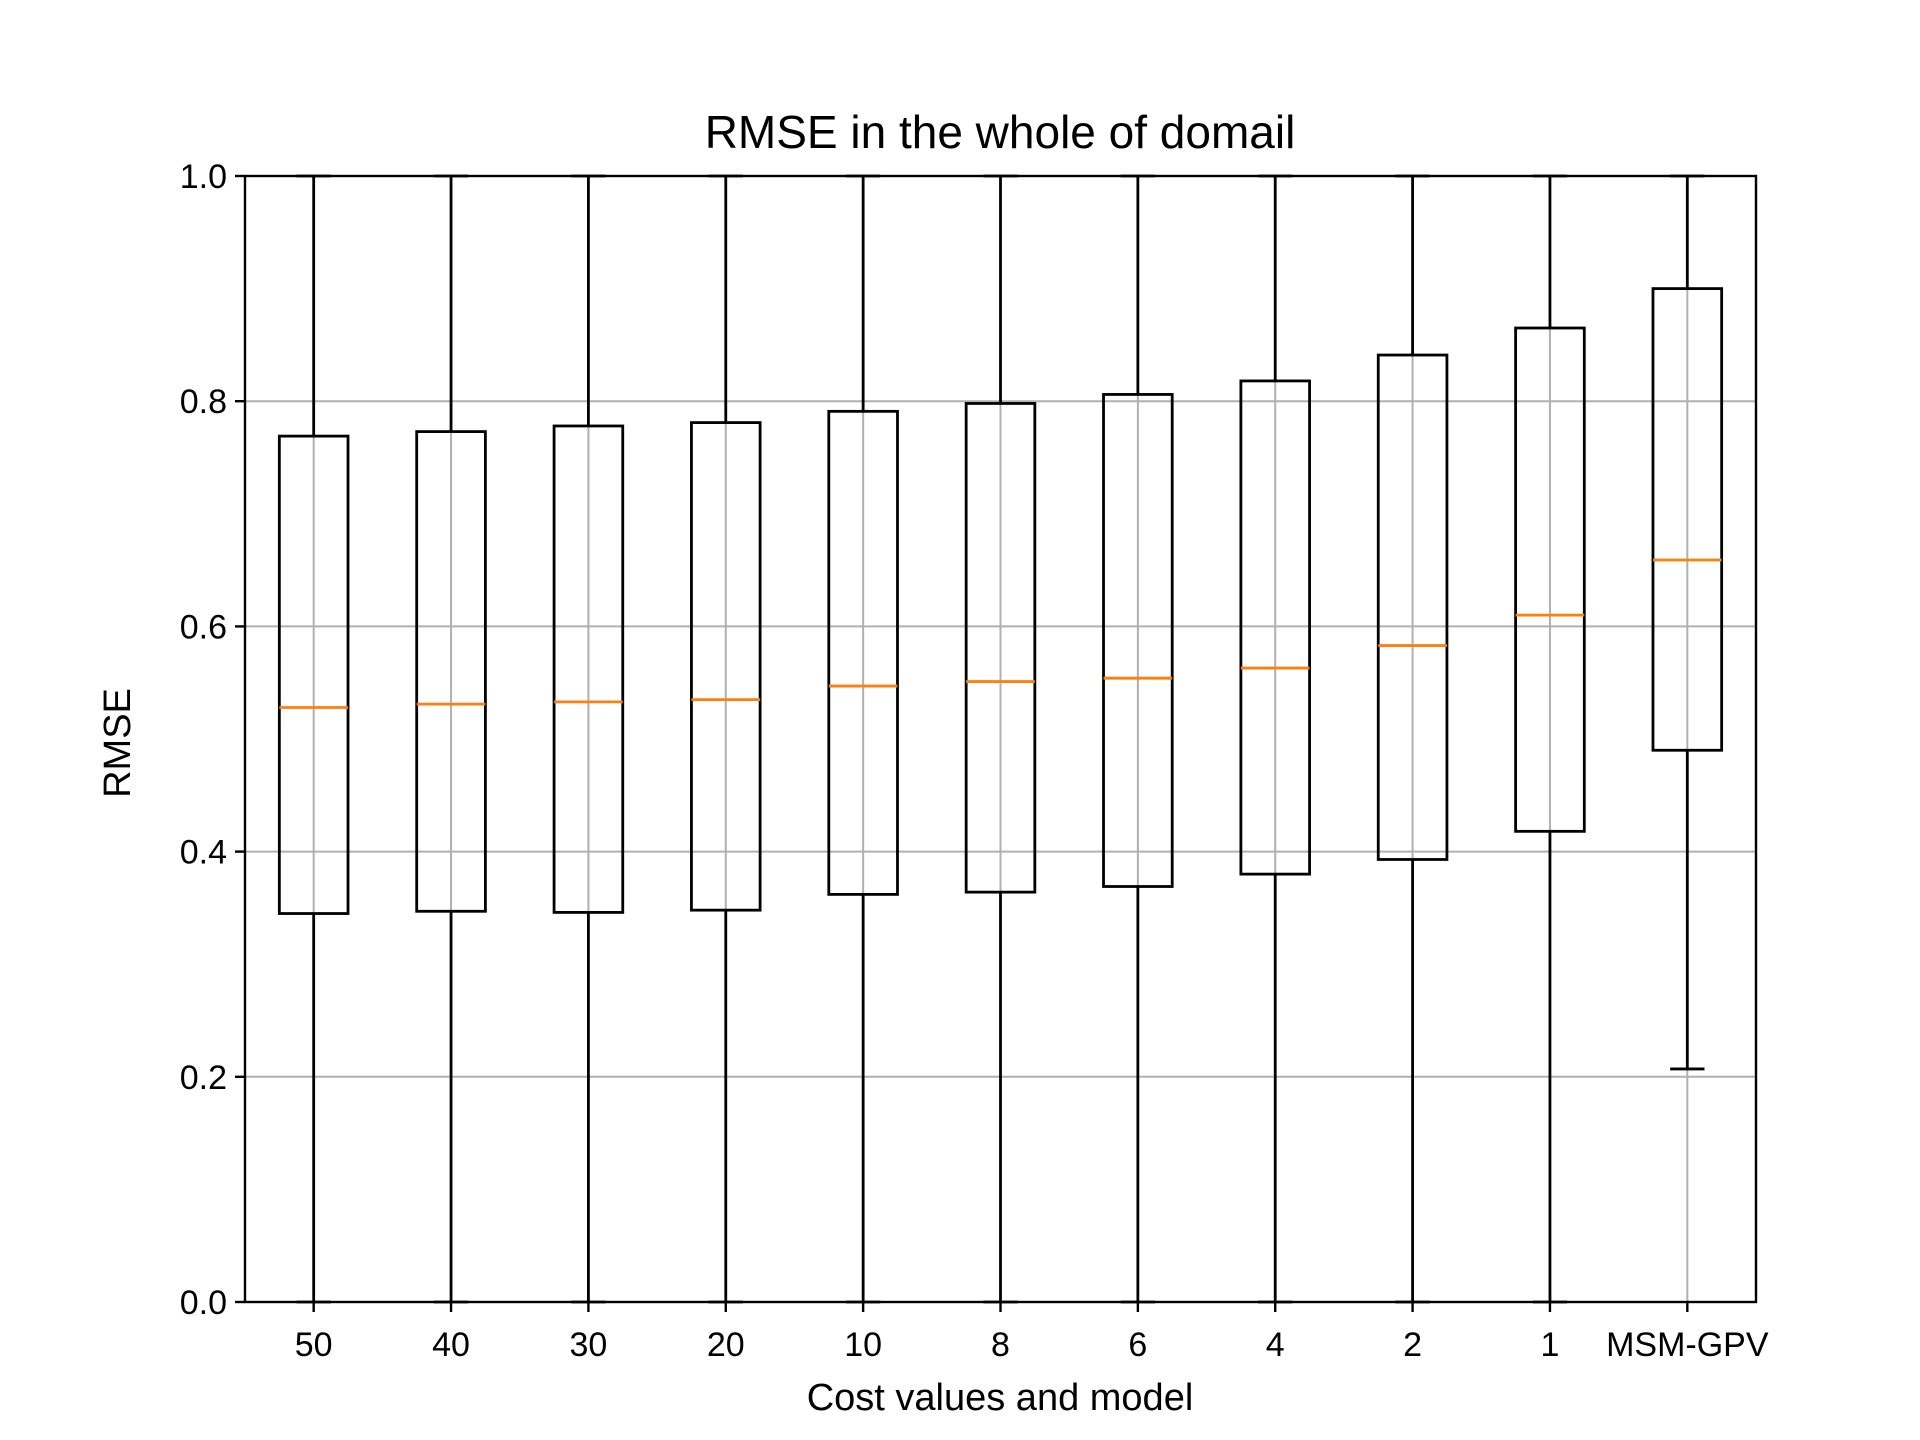 Image resolution: width=1920 pixels, height=1440 pixels. Describe the element at coordinates (451, 1345) in the screenshot. I see `x-tick-label-1: 40` at that location.